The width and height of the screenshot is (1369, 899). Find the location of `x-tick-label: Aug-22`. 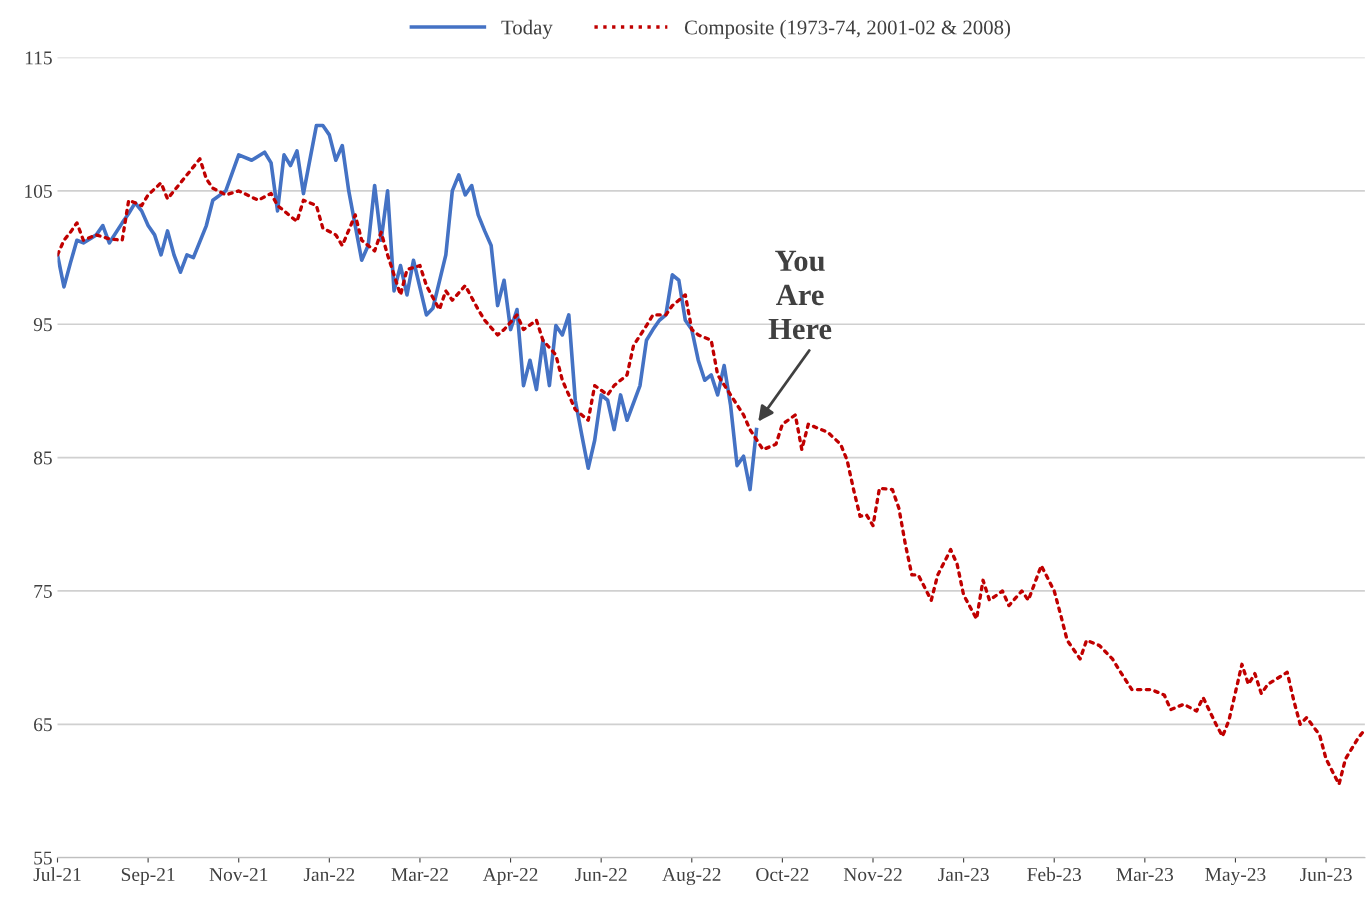

x-tick-label: Aug-22 is located at coordinates (691, 876).